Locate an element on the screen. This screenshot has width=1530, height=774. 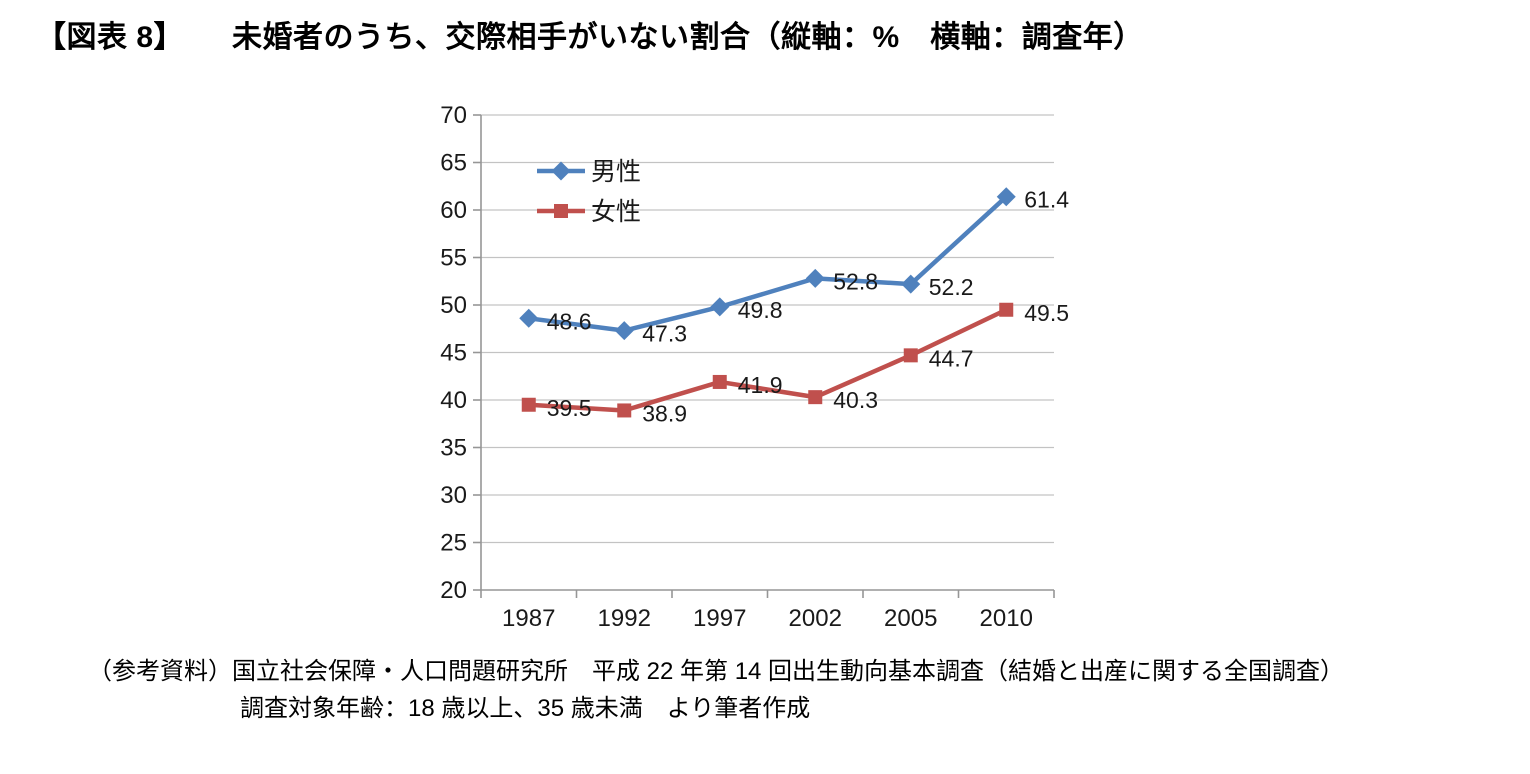
svg-text: 61.4 is located at coordinates (1046, 200).